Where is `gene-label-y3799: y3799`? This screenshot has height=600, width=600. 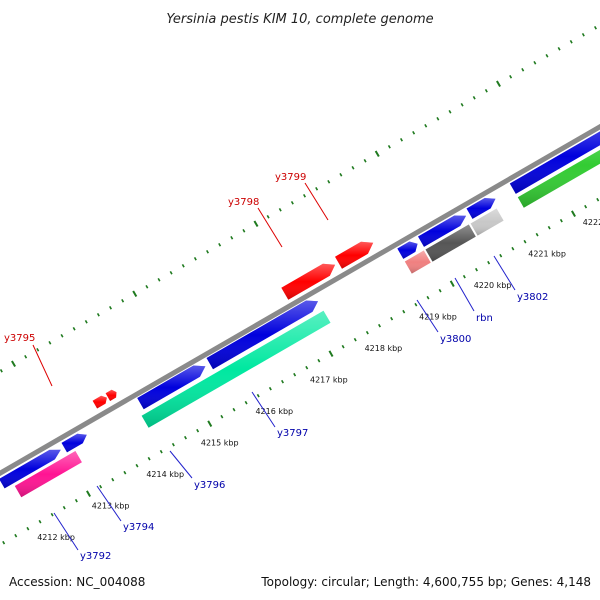 gene-label-y3799: y3799 is located at coordinates (290, 177).